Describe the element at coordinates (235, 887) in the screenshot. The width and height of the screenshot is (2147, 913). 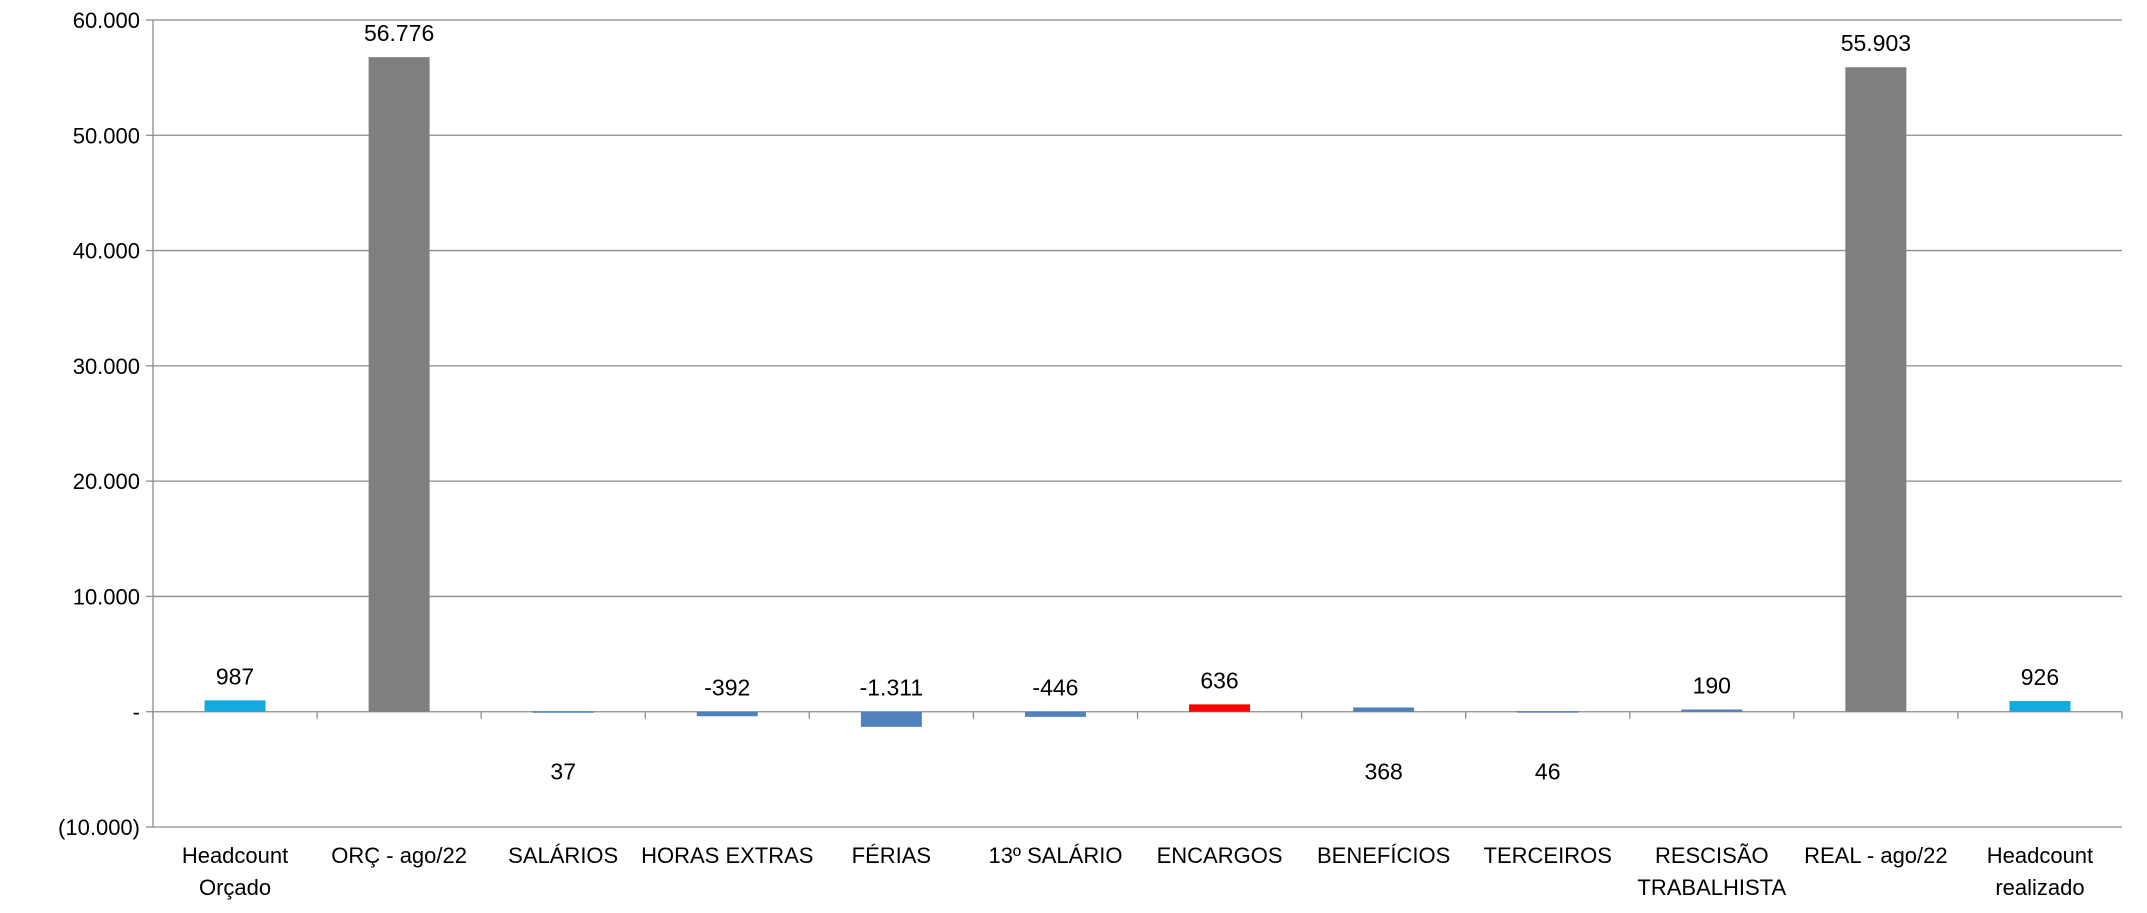
I see `x-category-label-line: Orçado` at that location.